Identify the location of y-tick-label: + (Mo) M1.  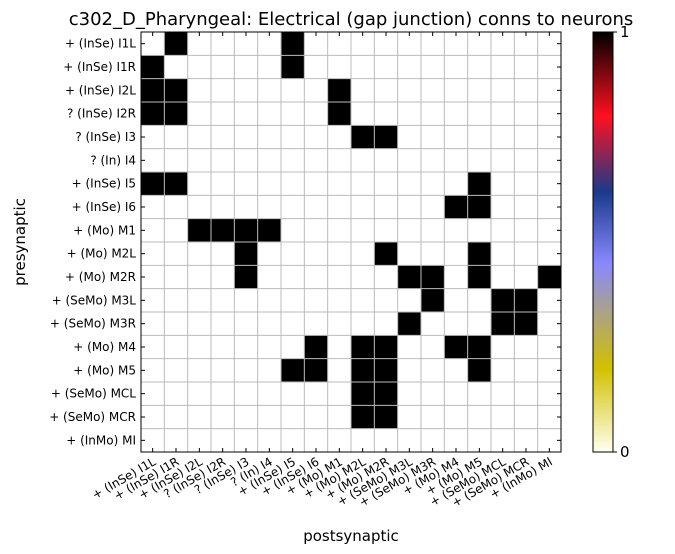
(104, 230).